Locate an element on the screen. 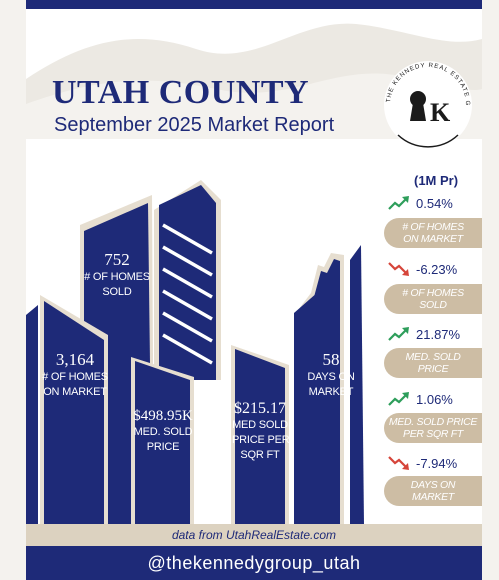 The height and width of the screenshot is (580, 499). change-pct: -7.94% is located at coordinates (437, 463).